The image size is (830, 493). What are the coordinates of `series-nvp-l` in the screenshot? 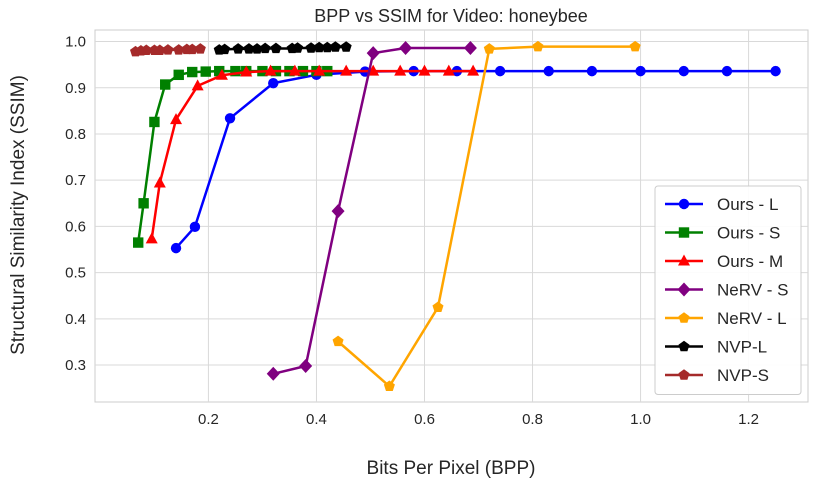 It's located at (282, 48).